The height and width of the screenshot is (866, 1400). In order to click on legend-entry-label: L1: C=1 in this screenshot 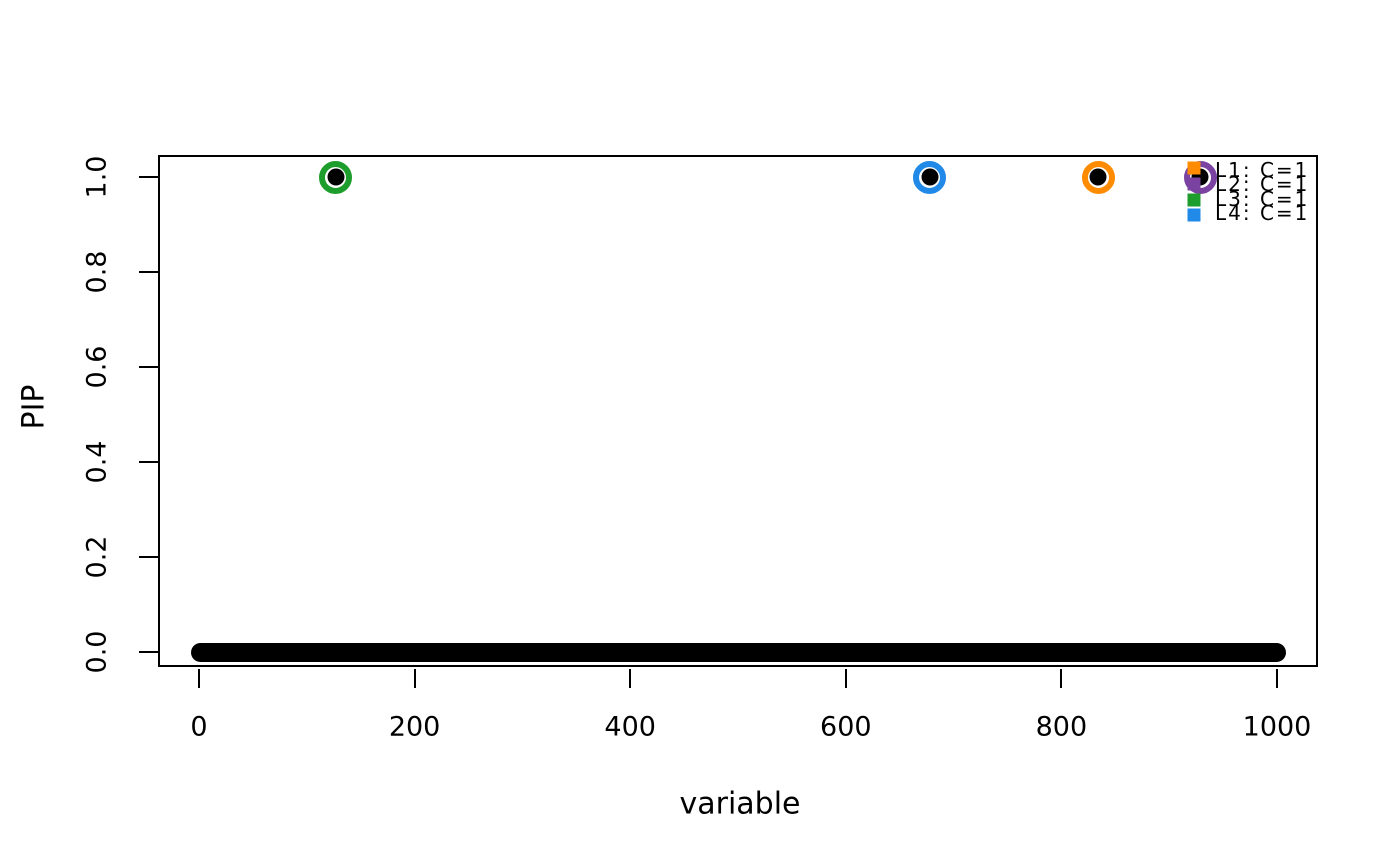, I will do `click(1262, 169)`.